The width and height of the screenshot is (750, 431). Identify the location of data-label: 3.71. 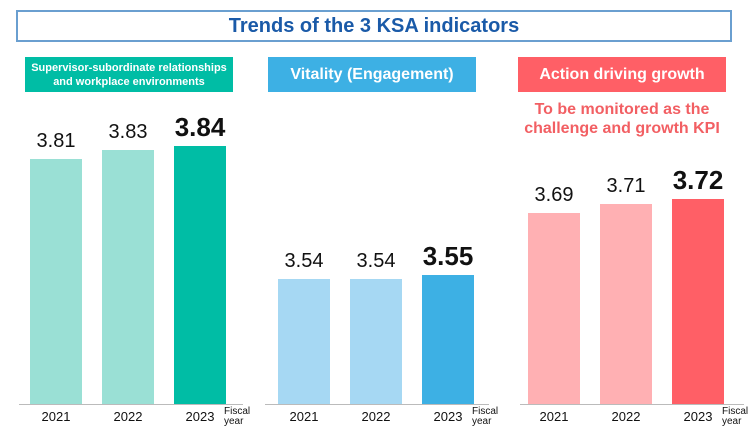
(626, 185).